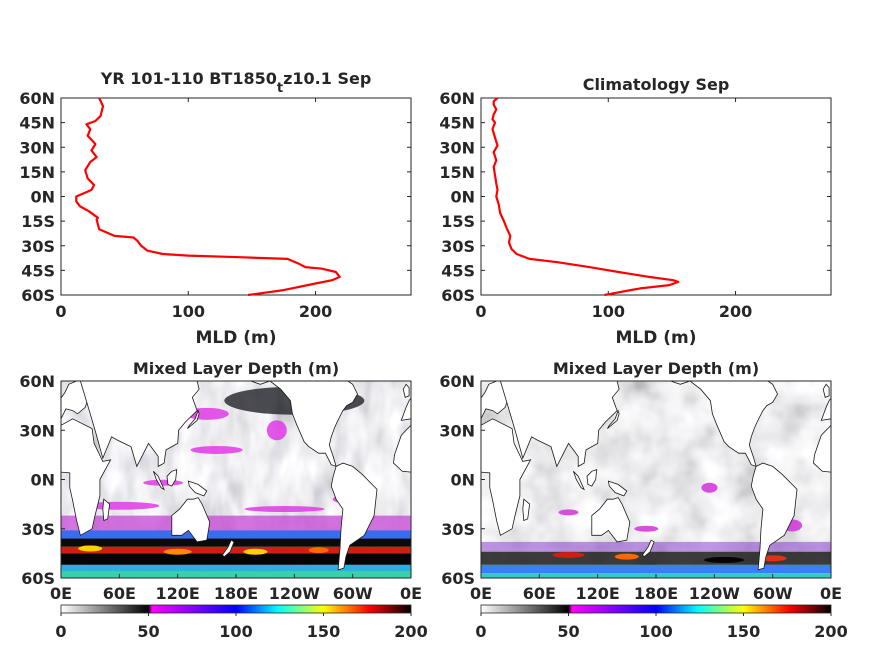  Describe the element at coordinates (38, 246) in the screenshot. I see `y-tick-label: 30S` at that location.